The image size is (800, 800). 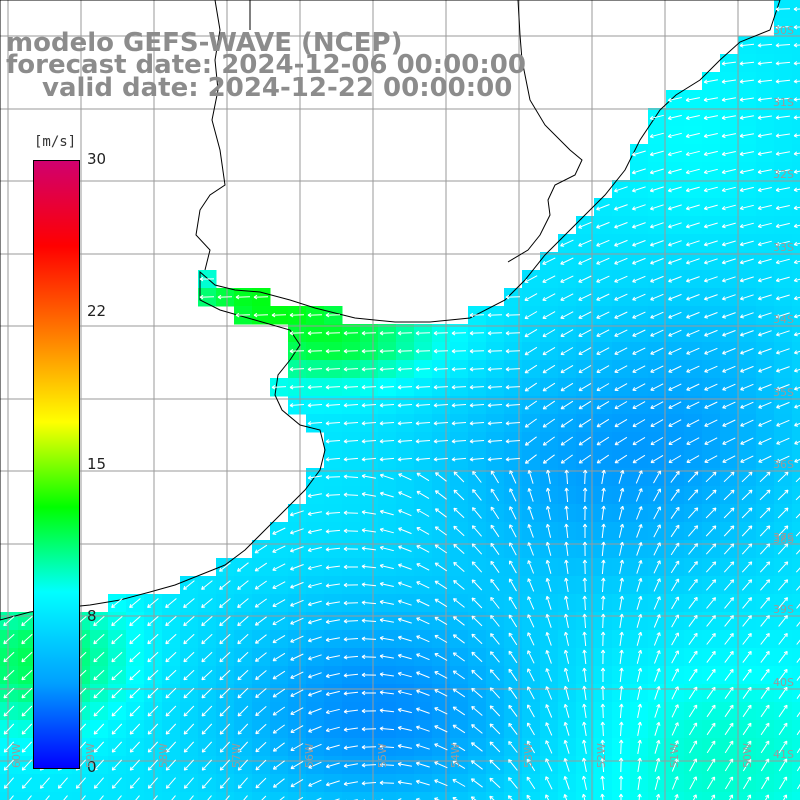 What do you see at coordinates (309, 755) in the screenshot?
I see `lon-label-56w: 56W` at bounding box center [309, 755].